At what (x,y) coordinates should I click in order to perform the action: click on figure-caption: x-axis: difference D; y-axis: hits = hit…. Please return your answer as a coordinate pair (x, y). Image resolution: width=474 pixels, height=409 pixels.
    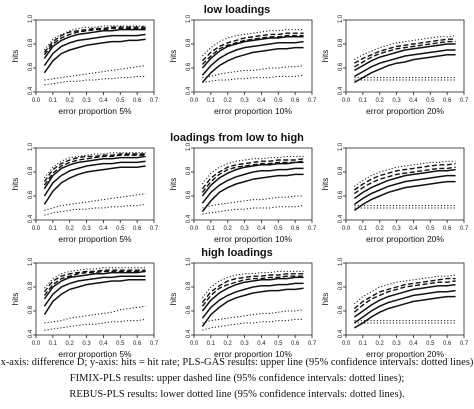
    Looking at the image, I should click on (237, 379).